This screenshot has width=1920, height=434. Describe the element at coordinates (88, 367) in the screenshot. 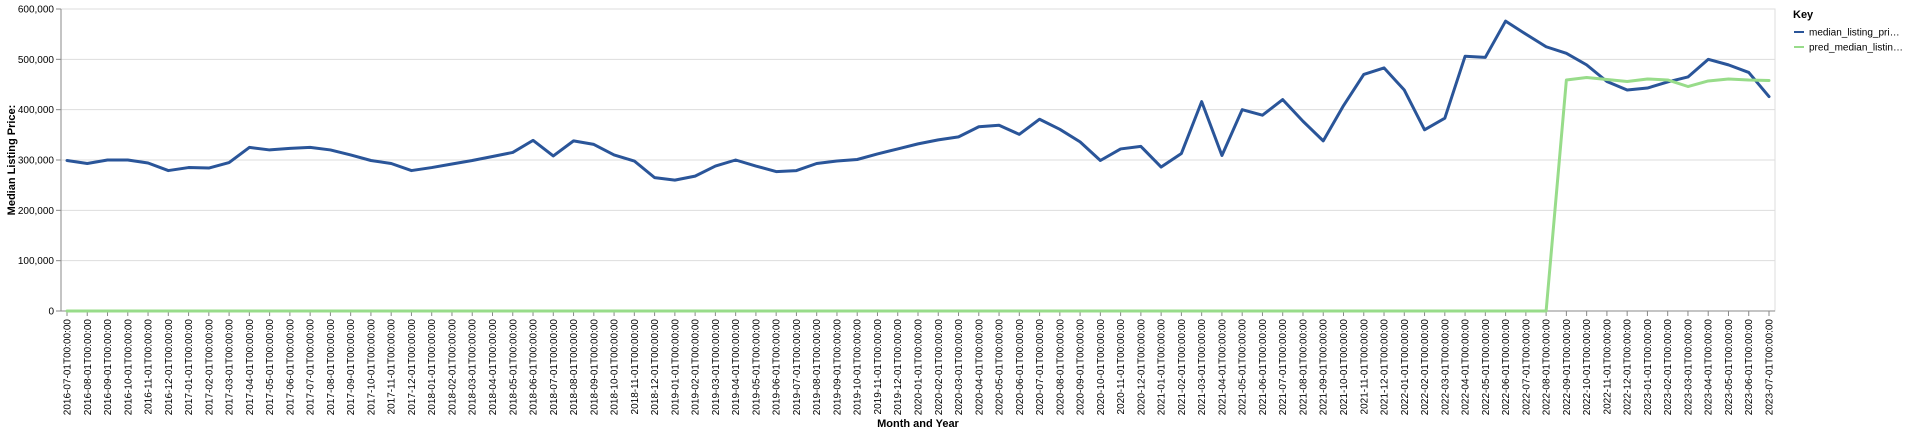

I see `x-tick-label: 2016-08-01T00:00:00` at that location.